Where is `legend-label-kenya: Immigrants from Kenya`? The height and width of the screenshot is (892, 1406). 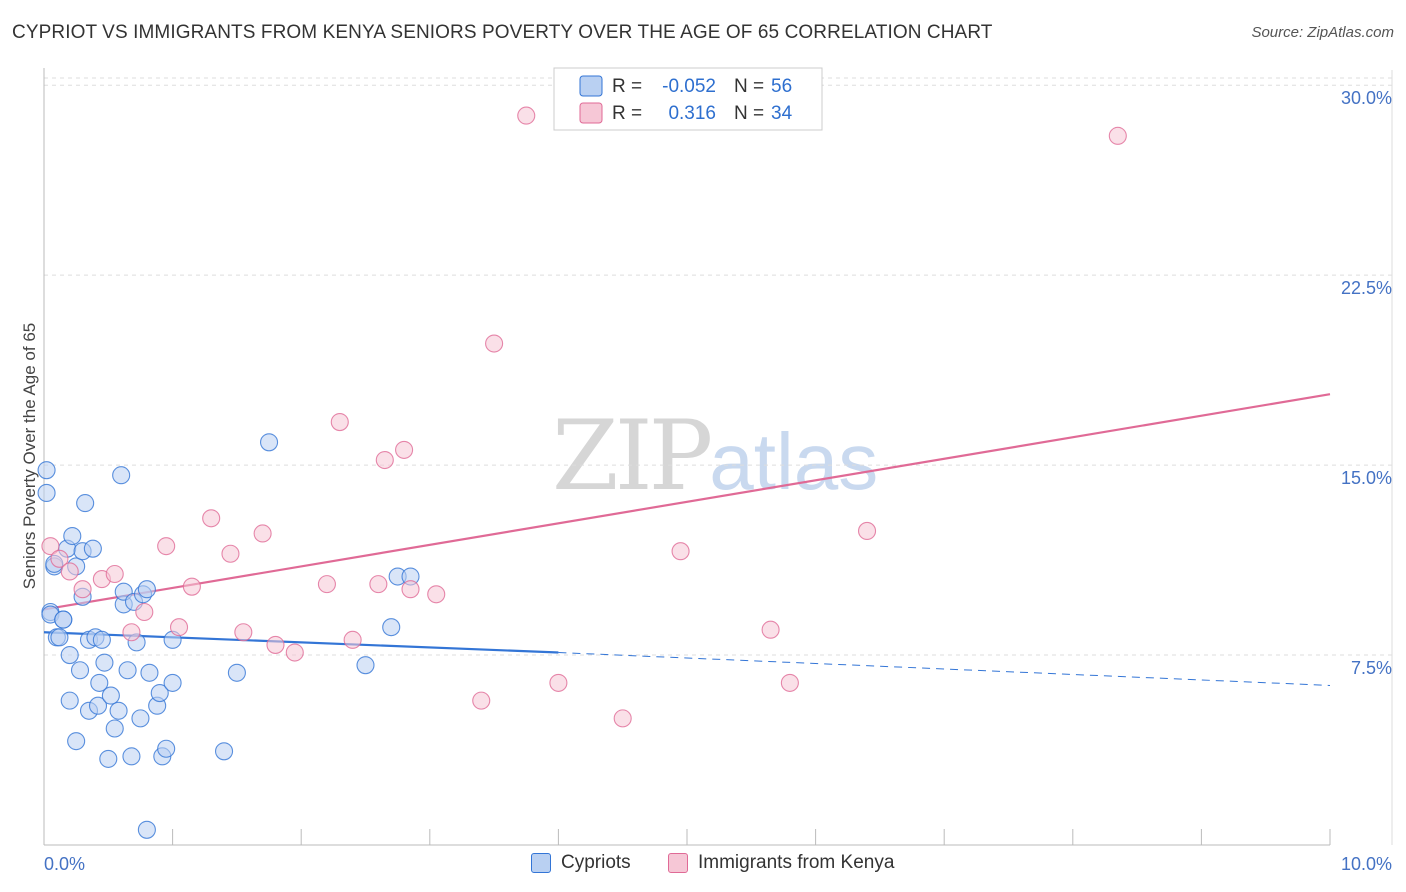
legend-label-kenya: Immigrants from Kenya is located at coordinates (796, 862).